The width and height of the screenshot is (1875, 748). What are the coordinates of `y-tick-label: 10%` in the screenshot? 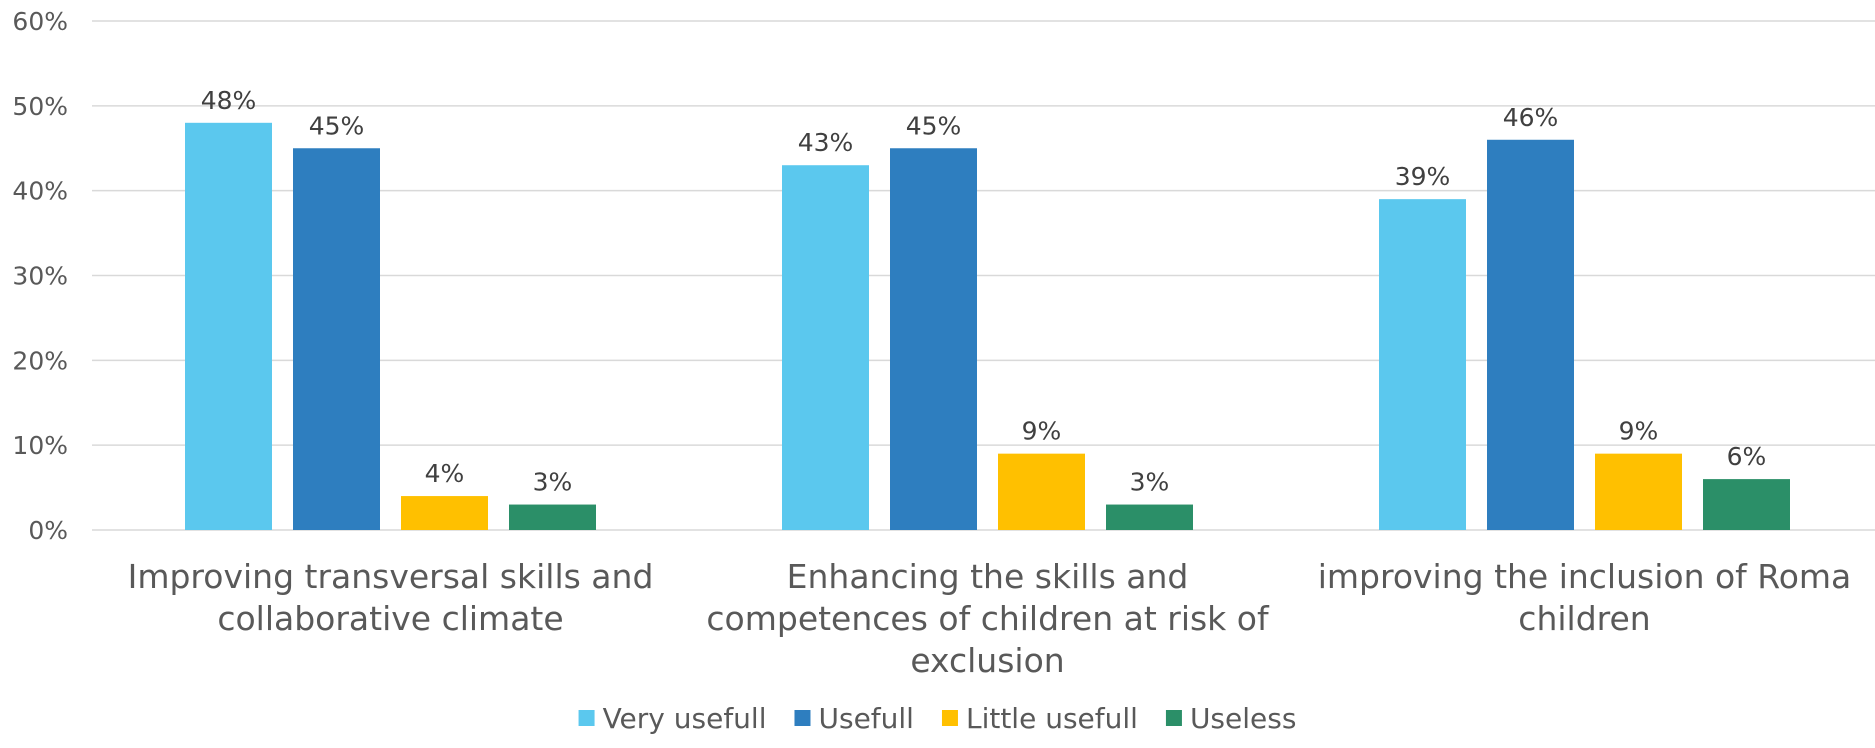 It's located at (40, 445).